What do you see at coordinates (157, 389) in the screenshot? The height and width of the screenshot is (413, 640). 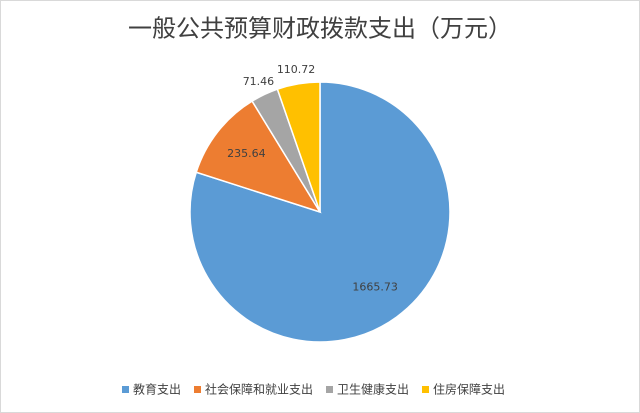 I see `legend-label: 教育支出` at bounding box center [157, 389].